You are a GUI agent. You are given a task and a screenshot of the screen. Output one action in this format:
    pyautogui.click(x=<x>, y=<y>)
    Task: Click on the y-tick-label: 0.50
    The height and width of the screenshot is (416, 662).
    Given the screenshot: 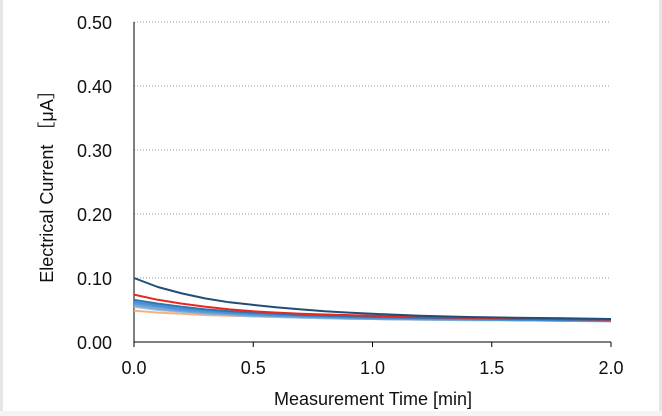 What is the action you would take?
    pyautogui.click(x=94, y=23)
    